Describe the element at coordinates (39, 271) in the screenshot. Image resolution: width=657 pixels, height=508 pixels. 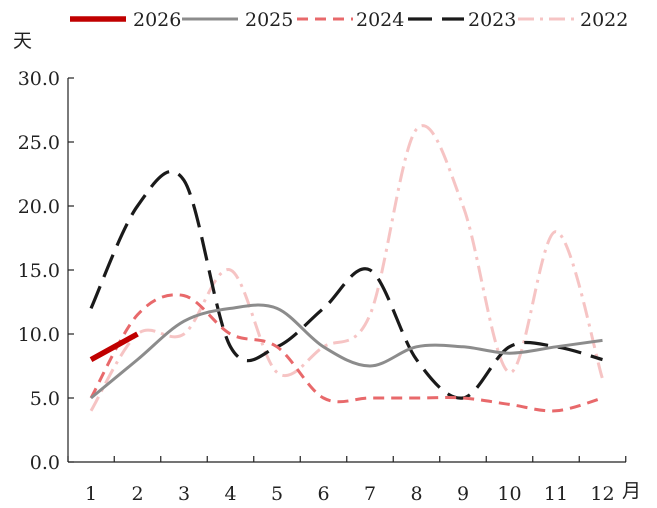
I see `y-tick-label: 15.0` at that location.